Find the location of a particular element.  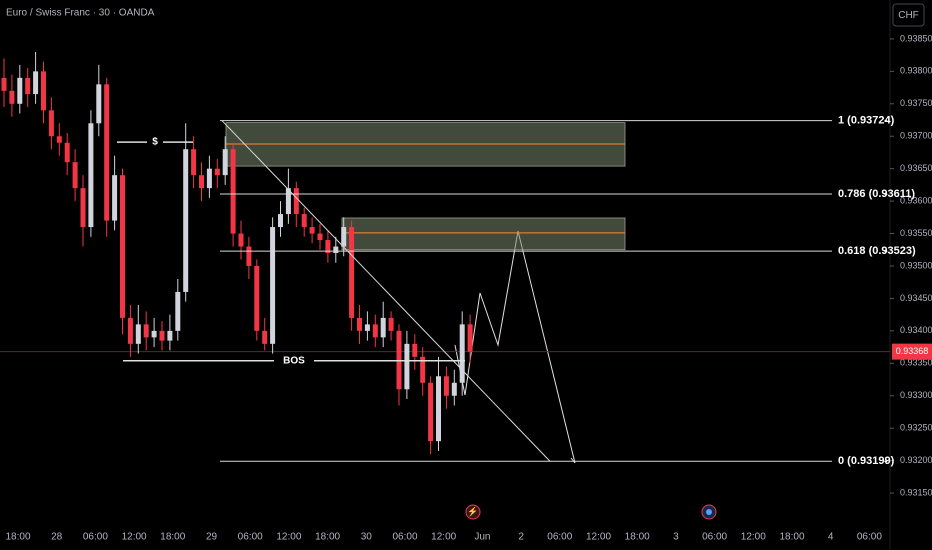

annotation-label: BOS is located at coordinates (294, 360).